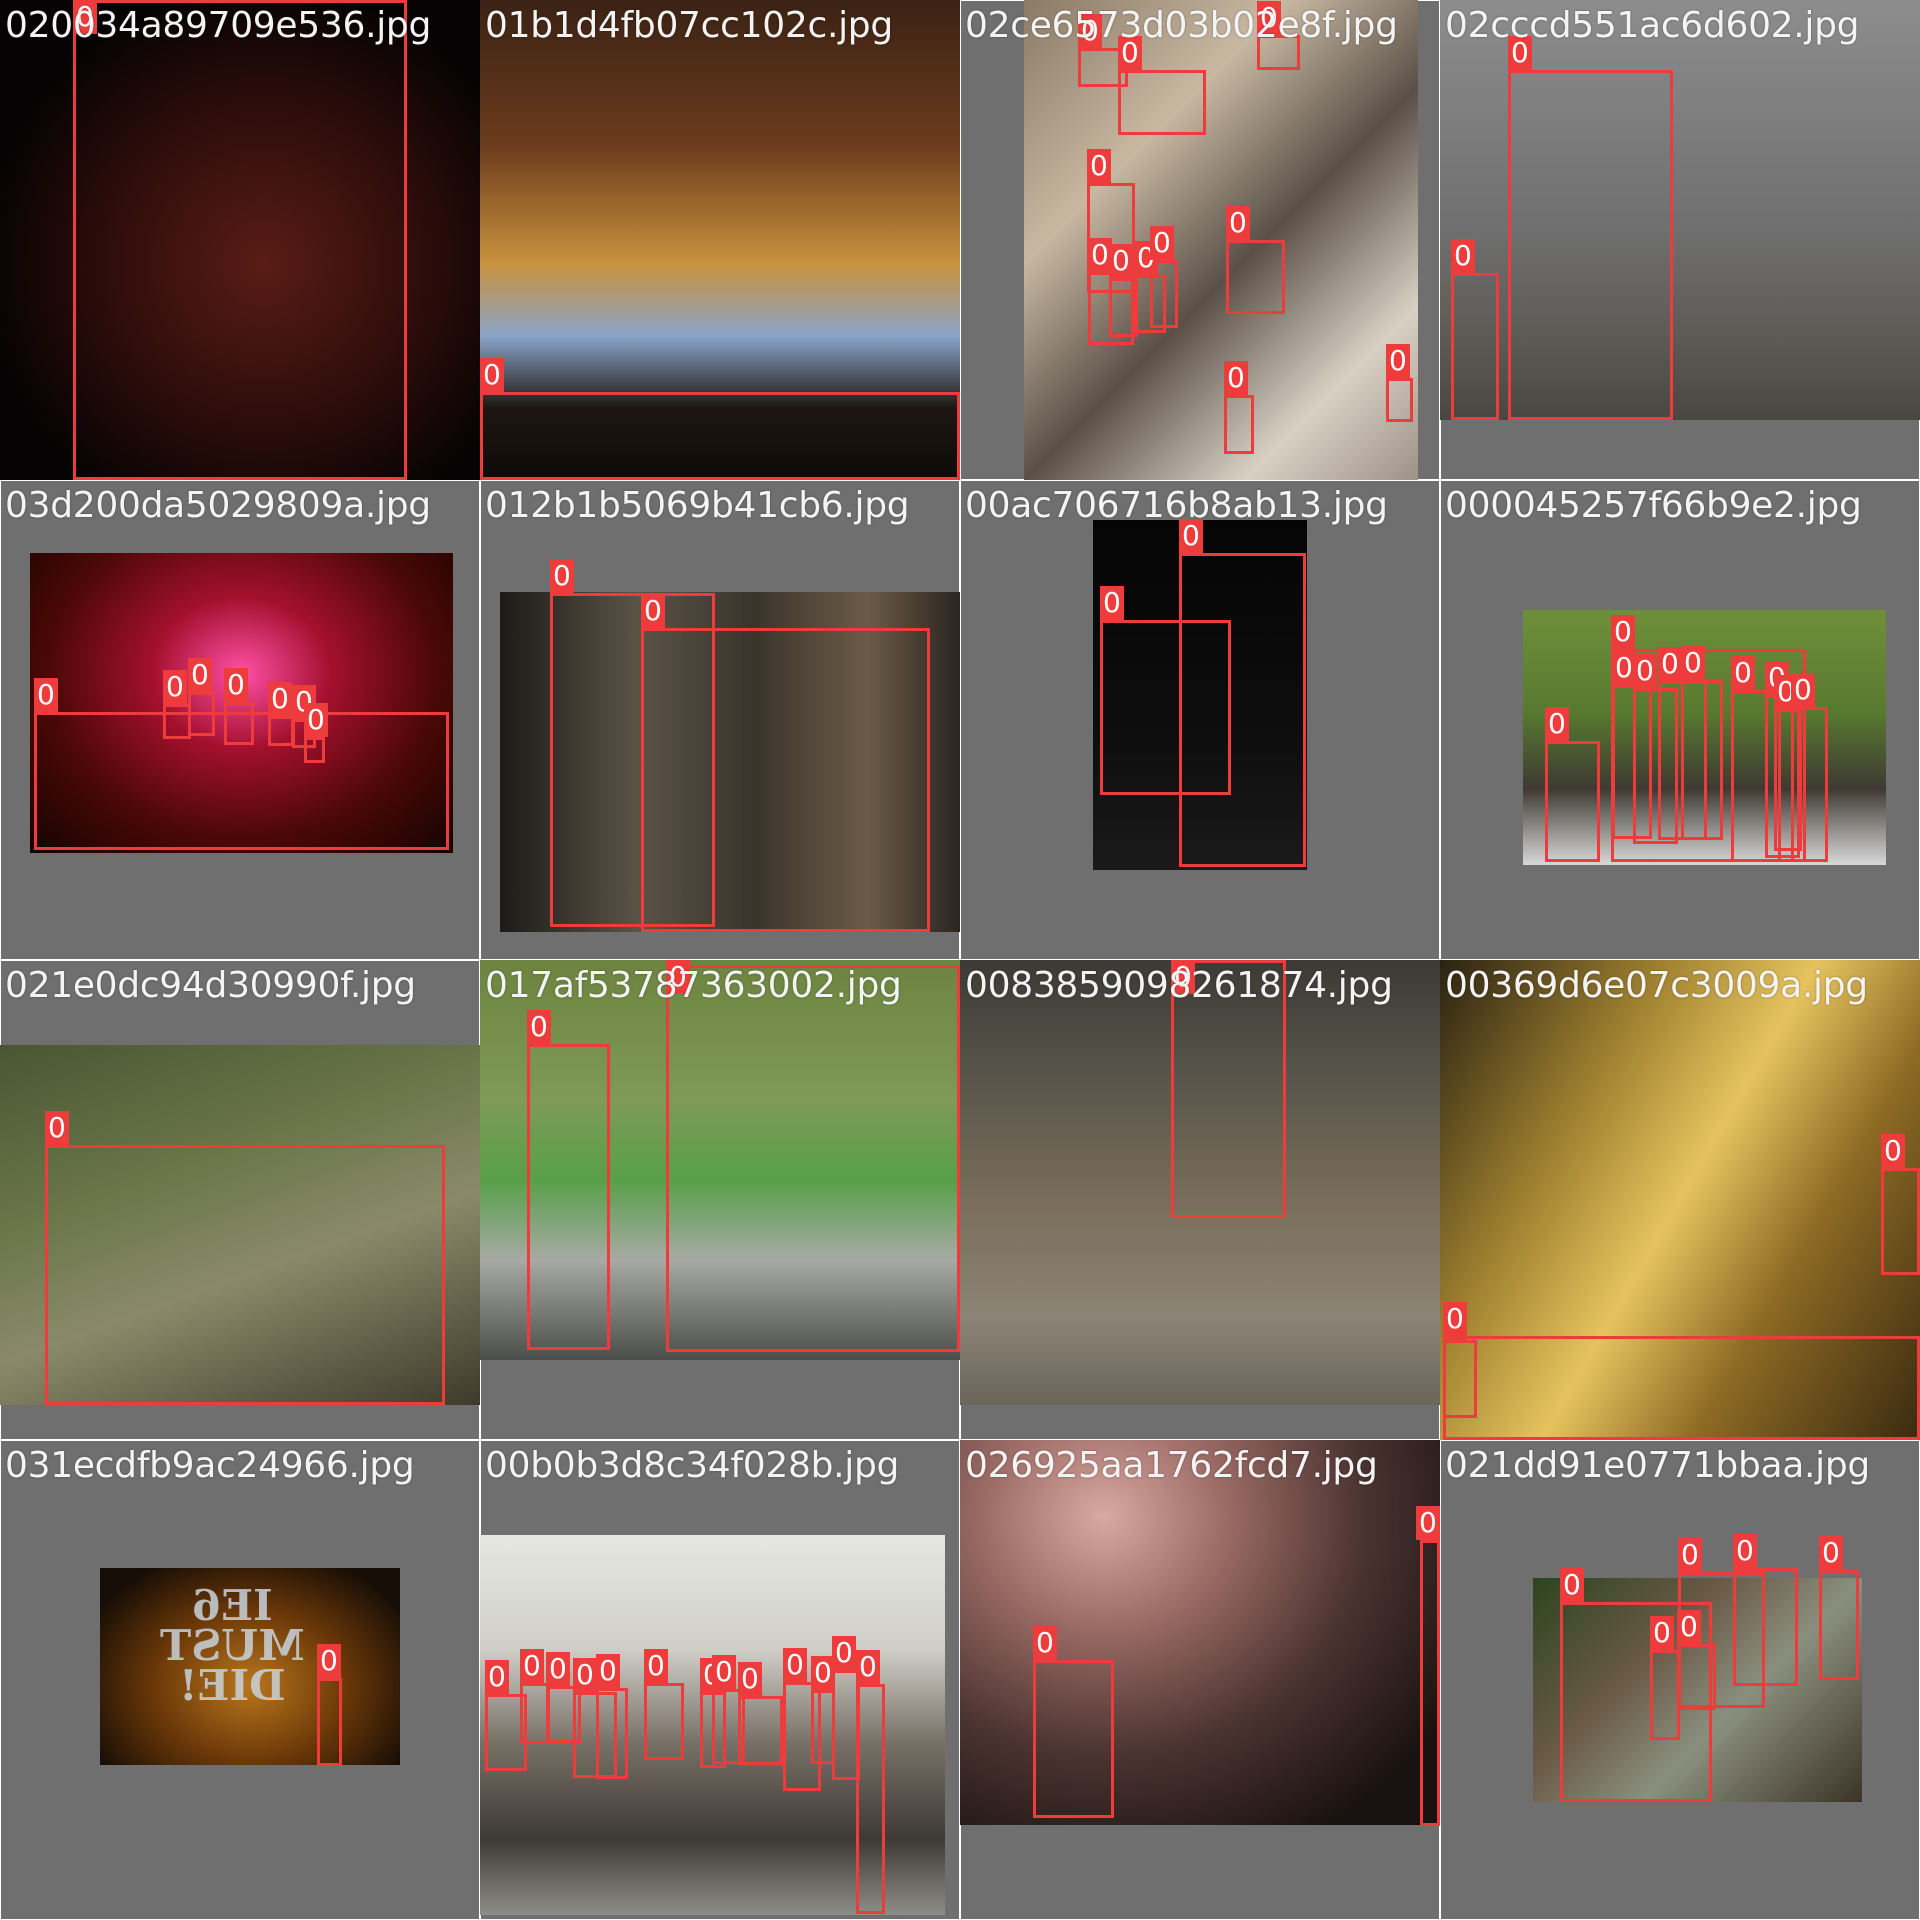 The width and height of the screenshot is (1920, 1920). I want to click on grid-tile: 0000000000000045257f66b9e2.jpg, so click(1680, 720).